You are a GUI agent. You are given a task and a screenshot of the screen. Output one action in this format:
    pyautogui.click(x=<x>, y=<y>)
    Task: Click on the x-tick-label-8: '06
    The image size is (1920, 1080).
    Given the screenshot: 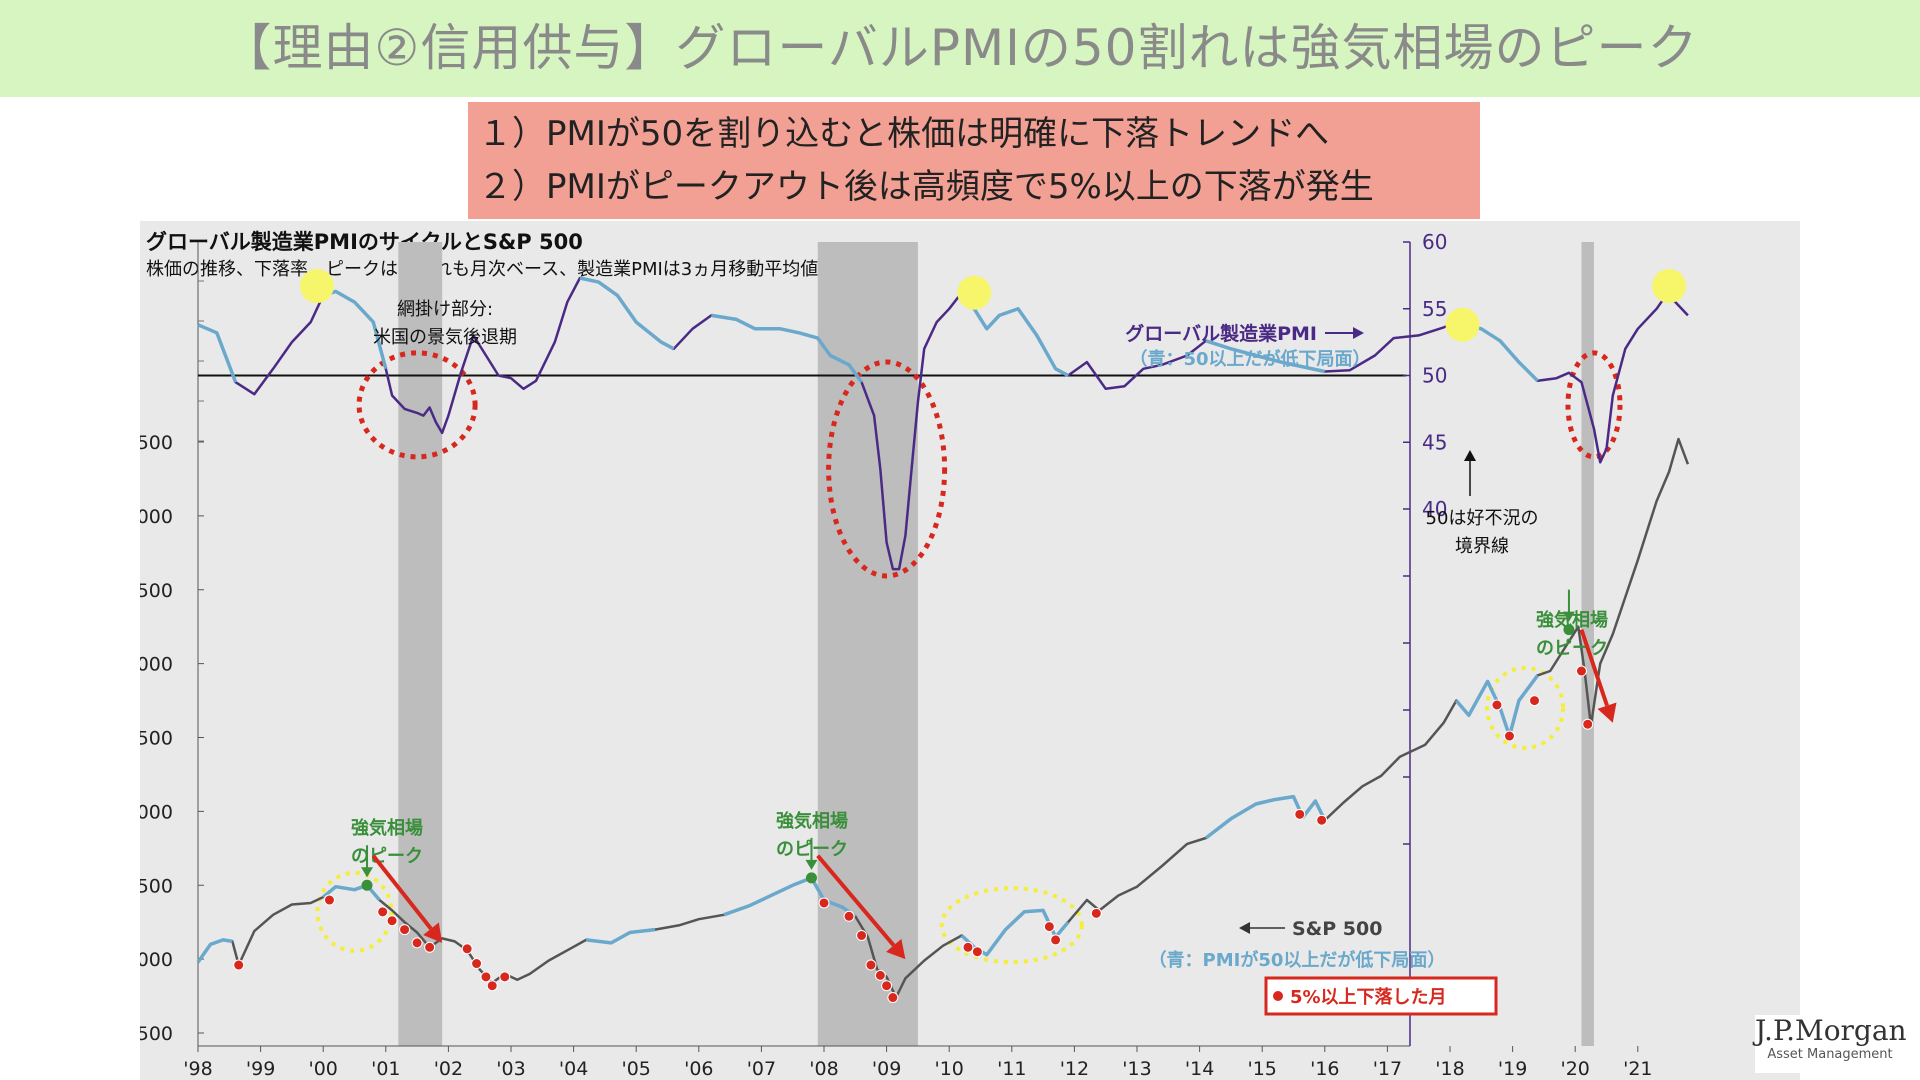 What is the action you would take?
    pyautogui.click(x=698, y=1069)
    